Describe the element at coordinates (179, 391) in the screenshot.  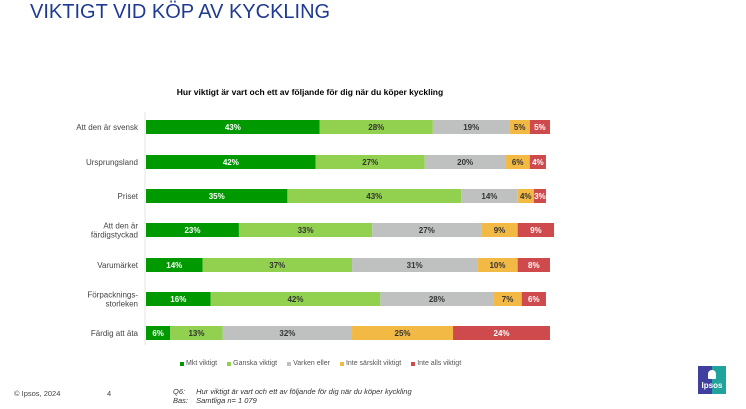
I see `footnote-question-label: Q6:` at that location.